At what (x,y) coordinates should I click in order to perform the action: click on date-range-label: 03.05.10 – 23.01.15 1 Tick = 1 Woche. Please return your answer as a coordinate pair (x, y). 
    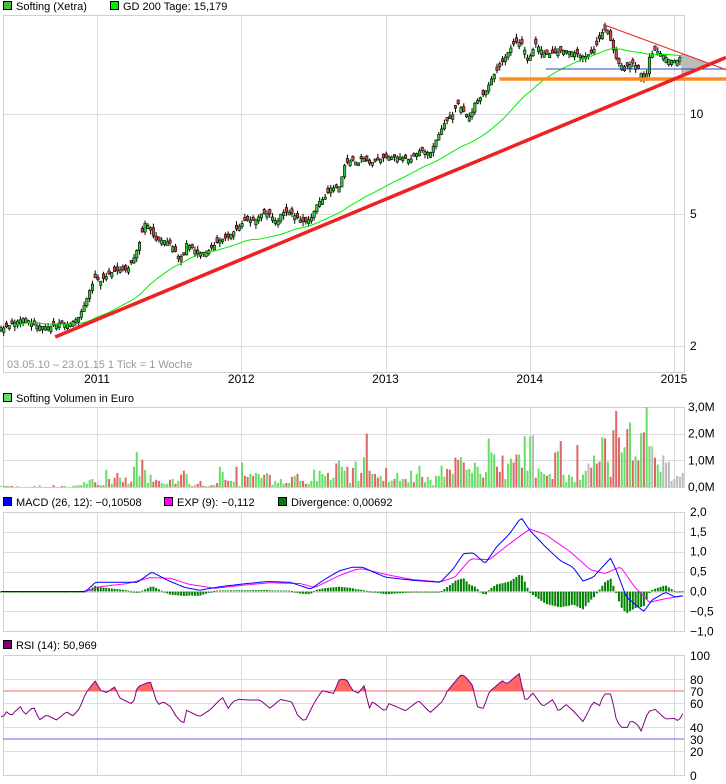
    Looking at the image, I should click on (99, 365).